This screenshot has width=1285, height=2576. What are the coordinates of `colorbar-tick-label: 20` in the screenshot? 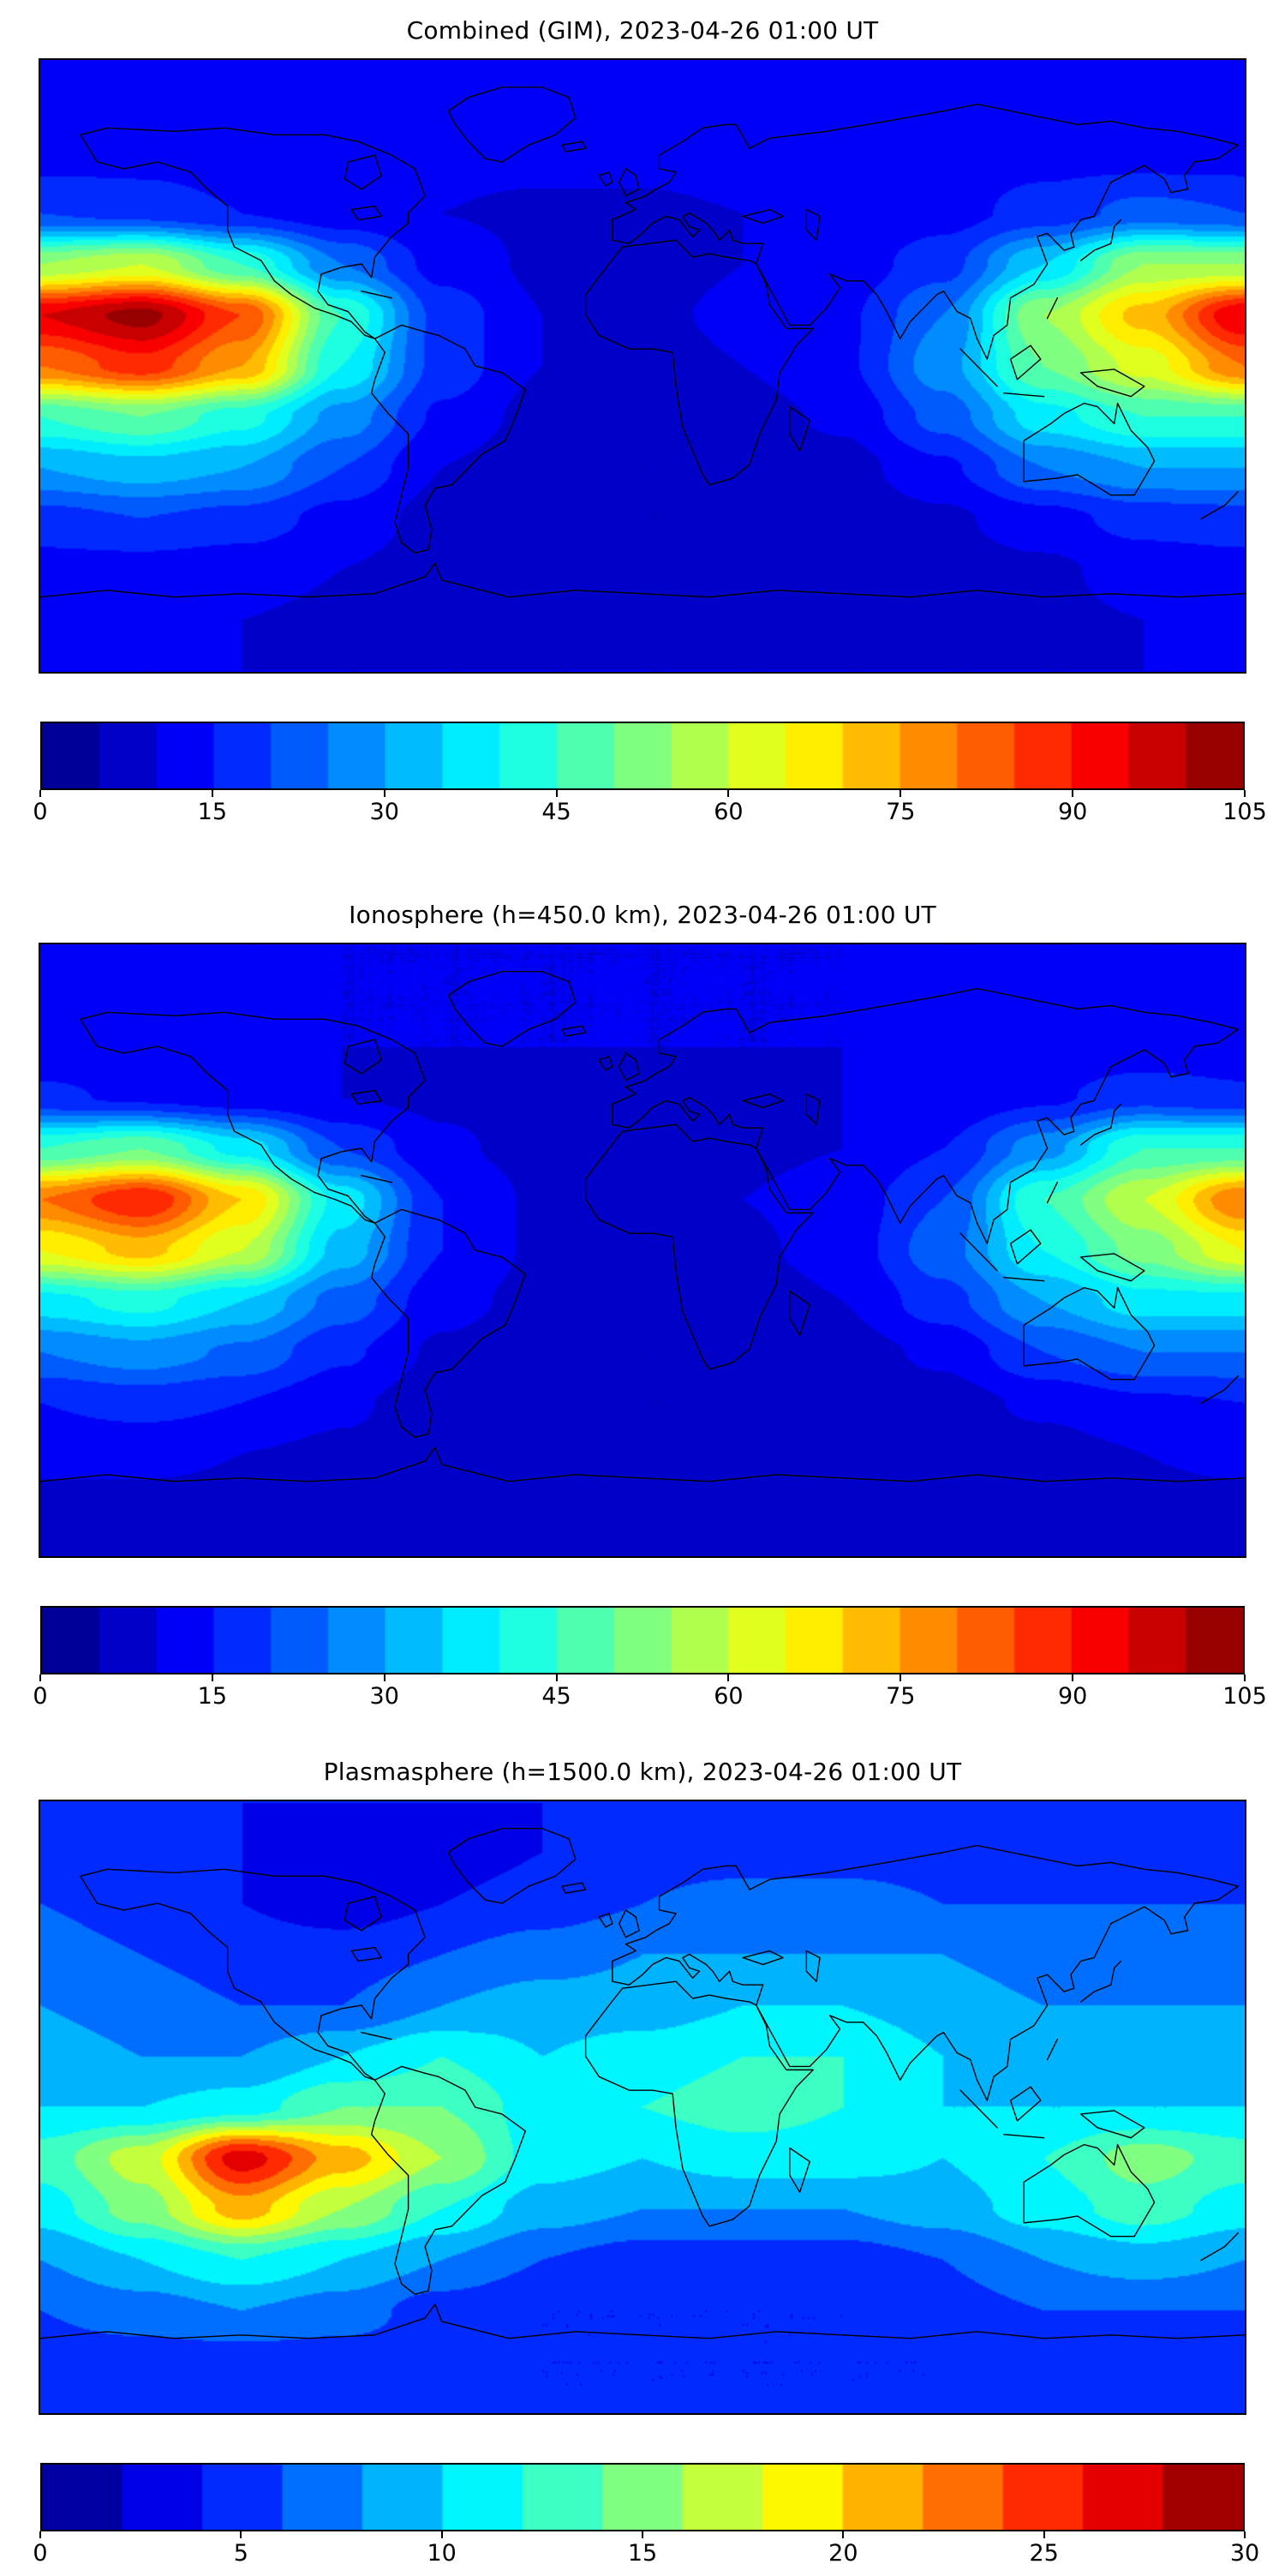 It's located at (843, 2553).